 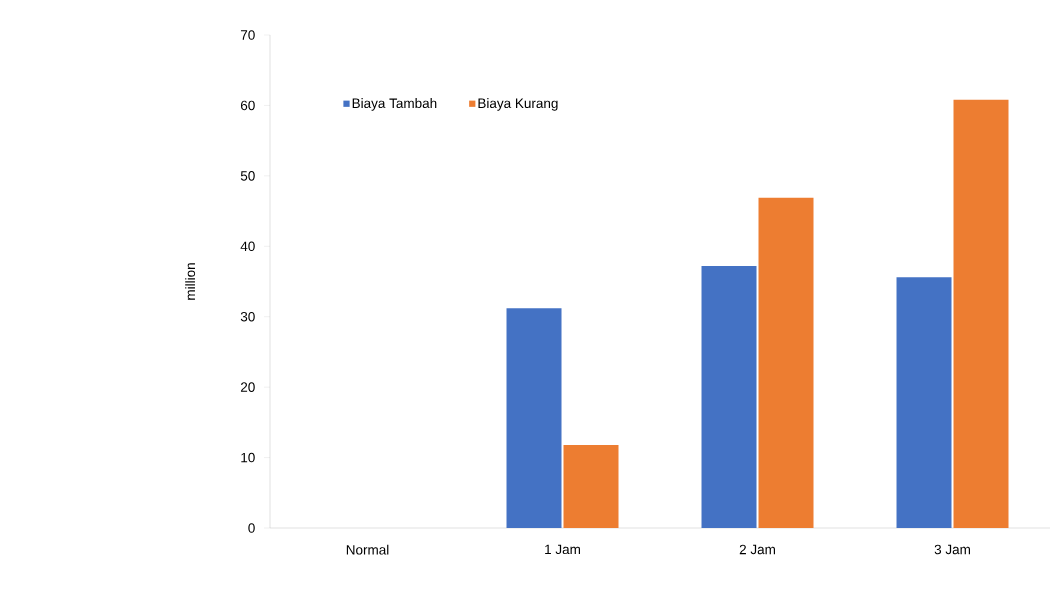 I want to click on x-tick-label: 3 Jam, so click(x=952, y=549).